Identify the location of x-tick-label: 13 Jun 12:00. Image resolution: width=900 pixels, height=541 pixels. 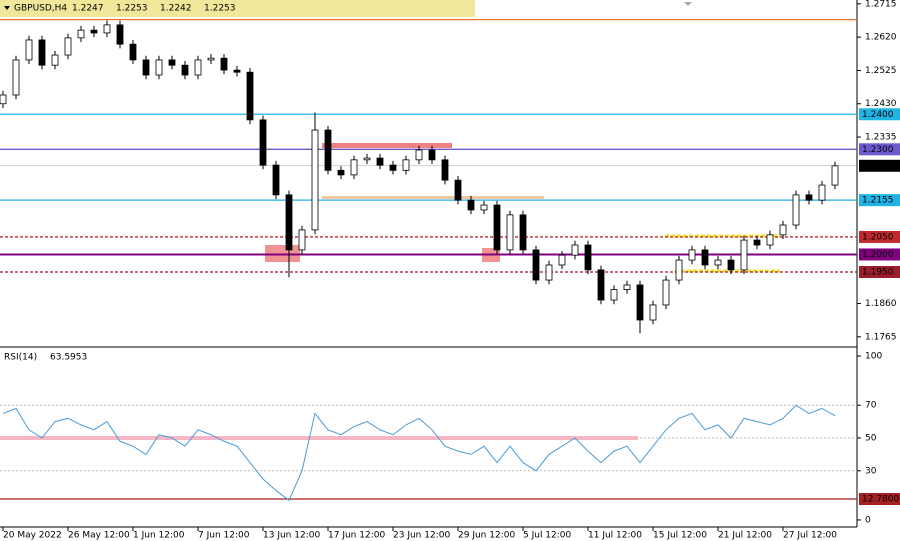
(291, 536).